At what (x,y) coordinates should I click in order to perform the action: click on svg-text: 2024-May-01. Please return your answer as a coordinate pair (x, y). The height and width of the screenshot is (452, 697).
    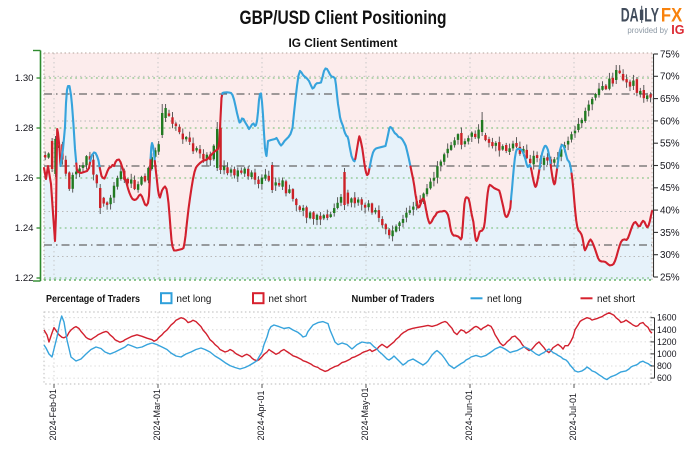
    Looking at the image, I should click on (365, 413).